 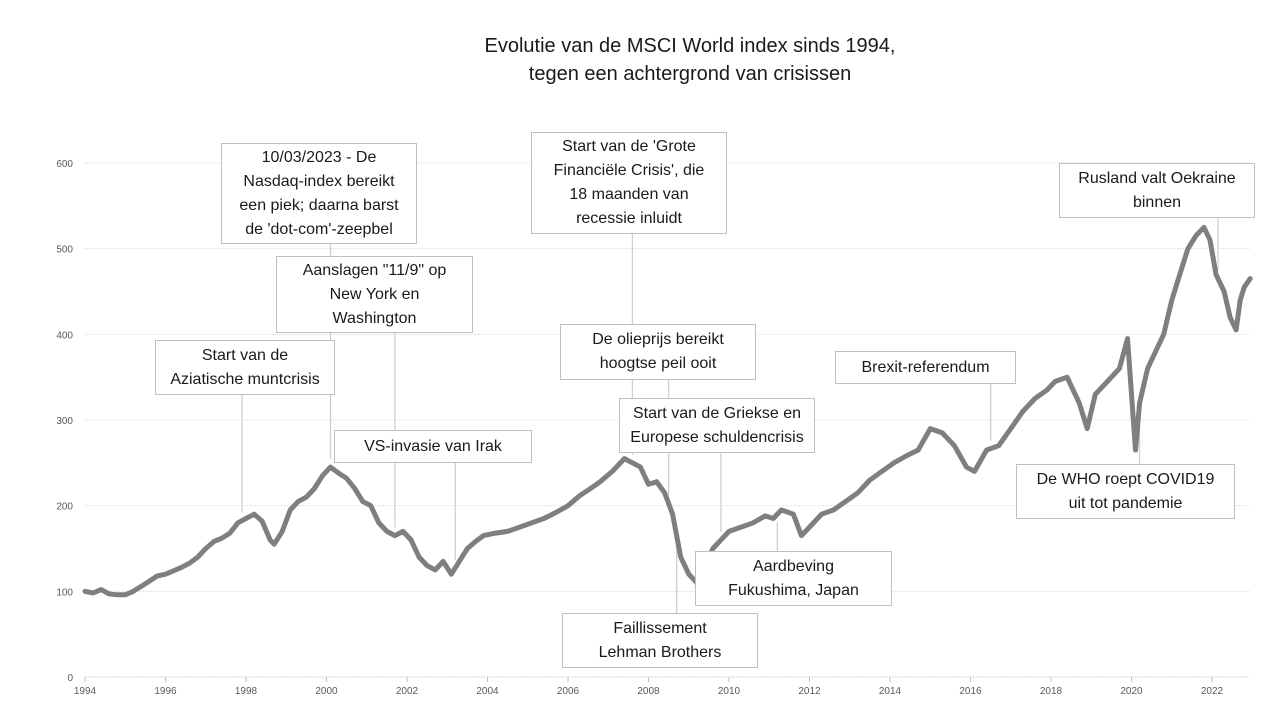 I want to click on annotation-text: Start van de 'Grote, so click(x=629, y=146).